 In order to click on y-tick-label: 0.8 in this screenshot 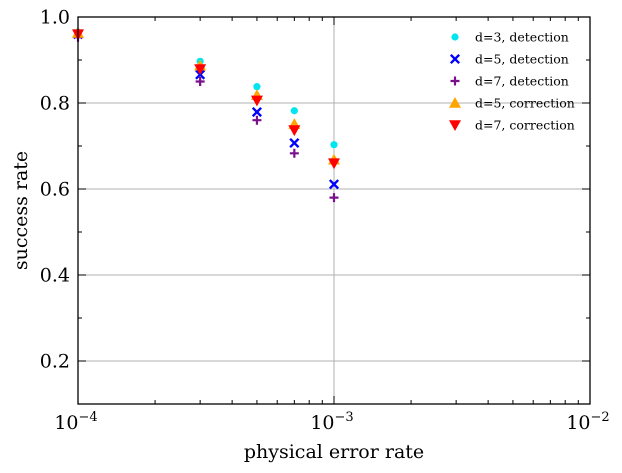, I will do `click(55, 104)`.